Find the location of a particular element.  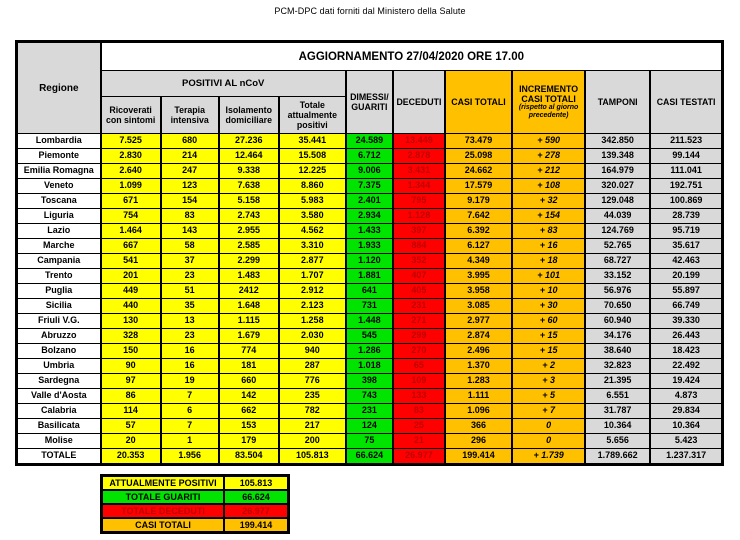

cell-deceduti: 109 is located at coordinates (418, 381).